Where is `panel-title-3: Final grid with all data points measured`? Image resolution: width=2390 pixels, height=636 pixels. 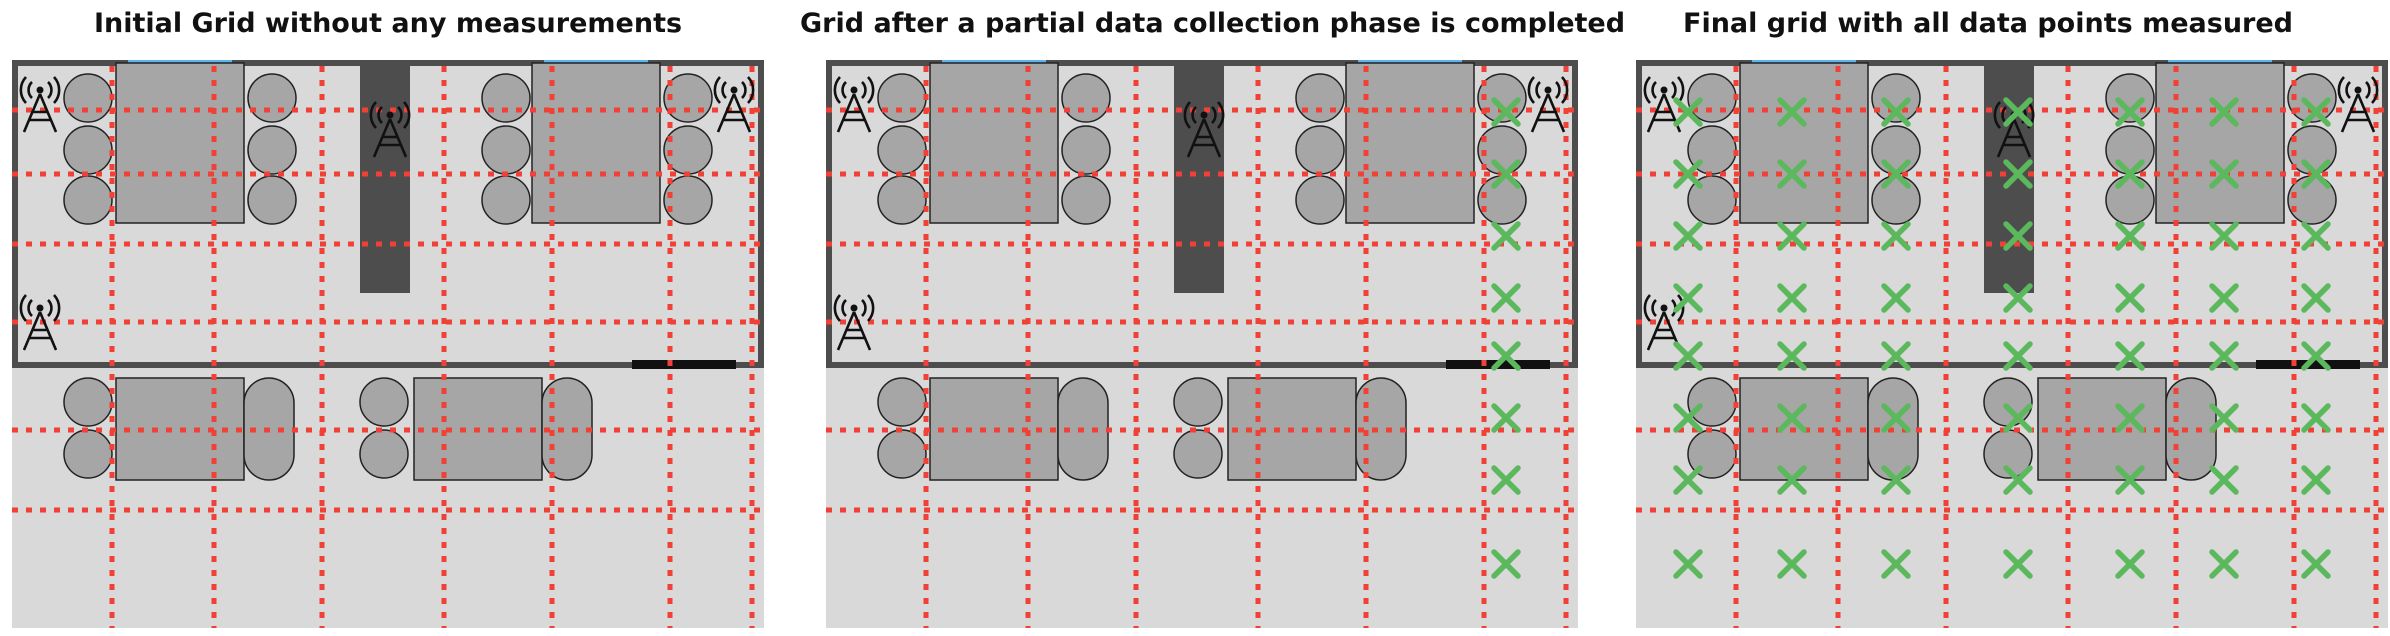
panel-title-3: Final grid with all data points measured is located at coordinates (1988, 23).